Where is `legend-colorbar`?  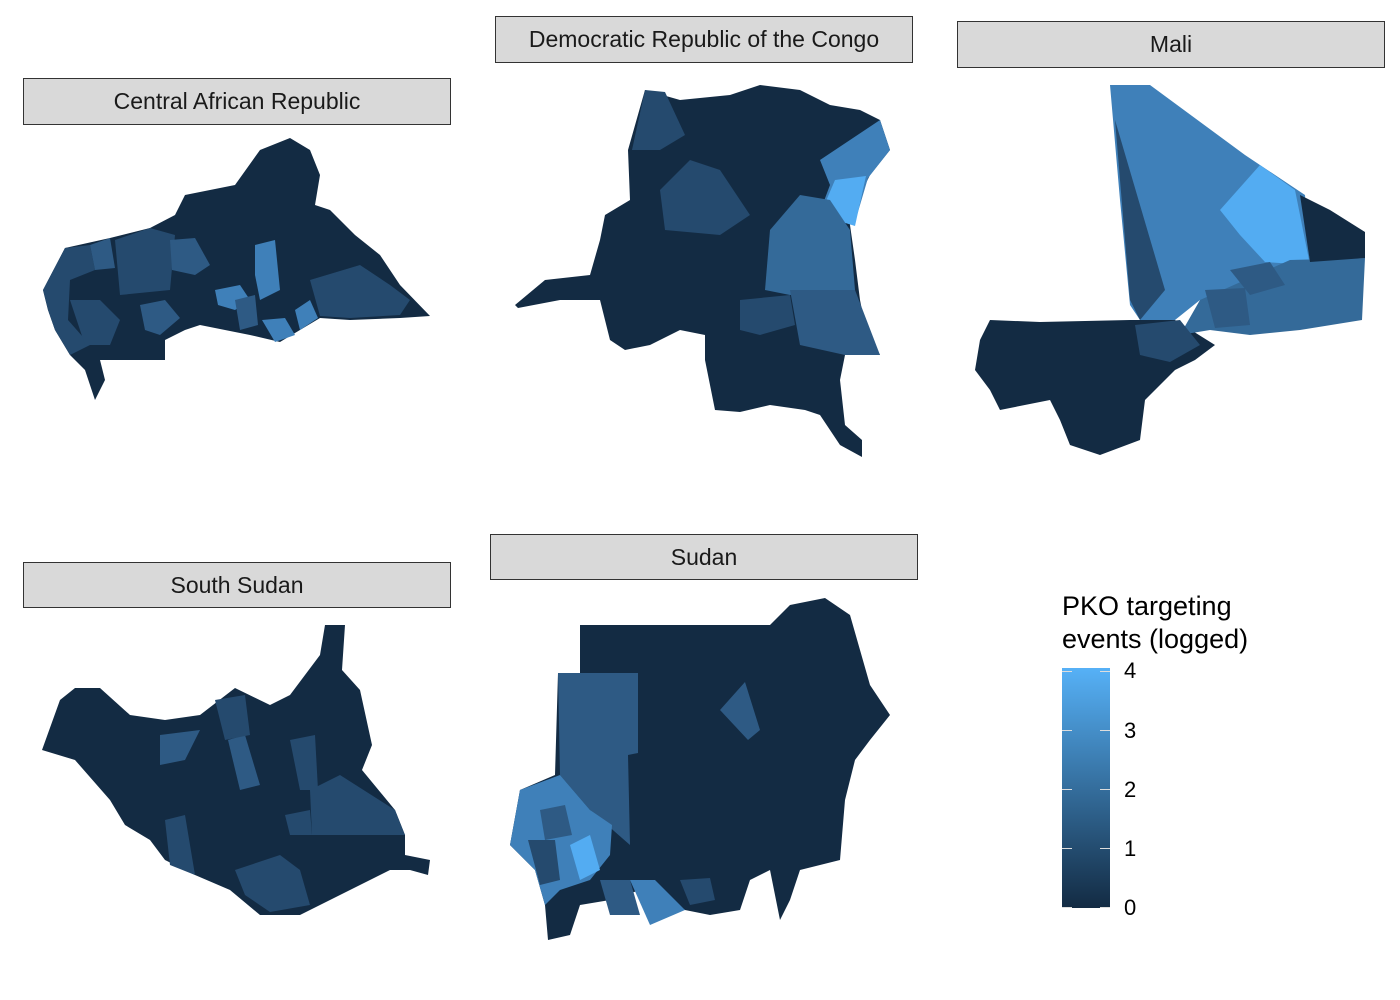
legend-colorbar is located at coordinates (1086, 788).